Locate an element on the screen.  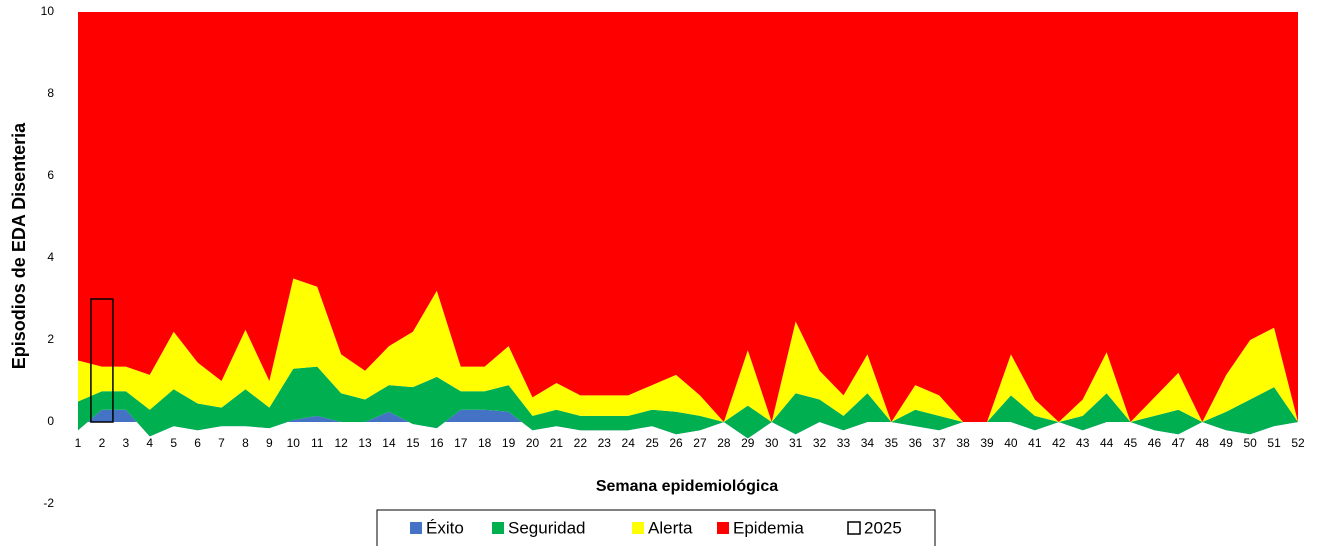
x-tick-label: 33 is located at coordinates (844, 443).